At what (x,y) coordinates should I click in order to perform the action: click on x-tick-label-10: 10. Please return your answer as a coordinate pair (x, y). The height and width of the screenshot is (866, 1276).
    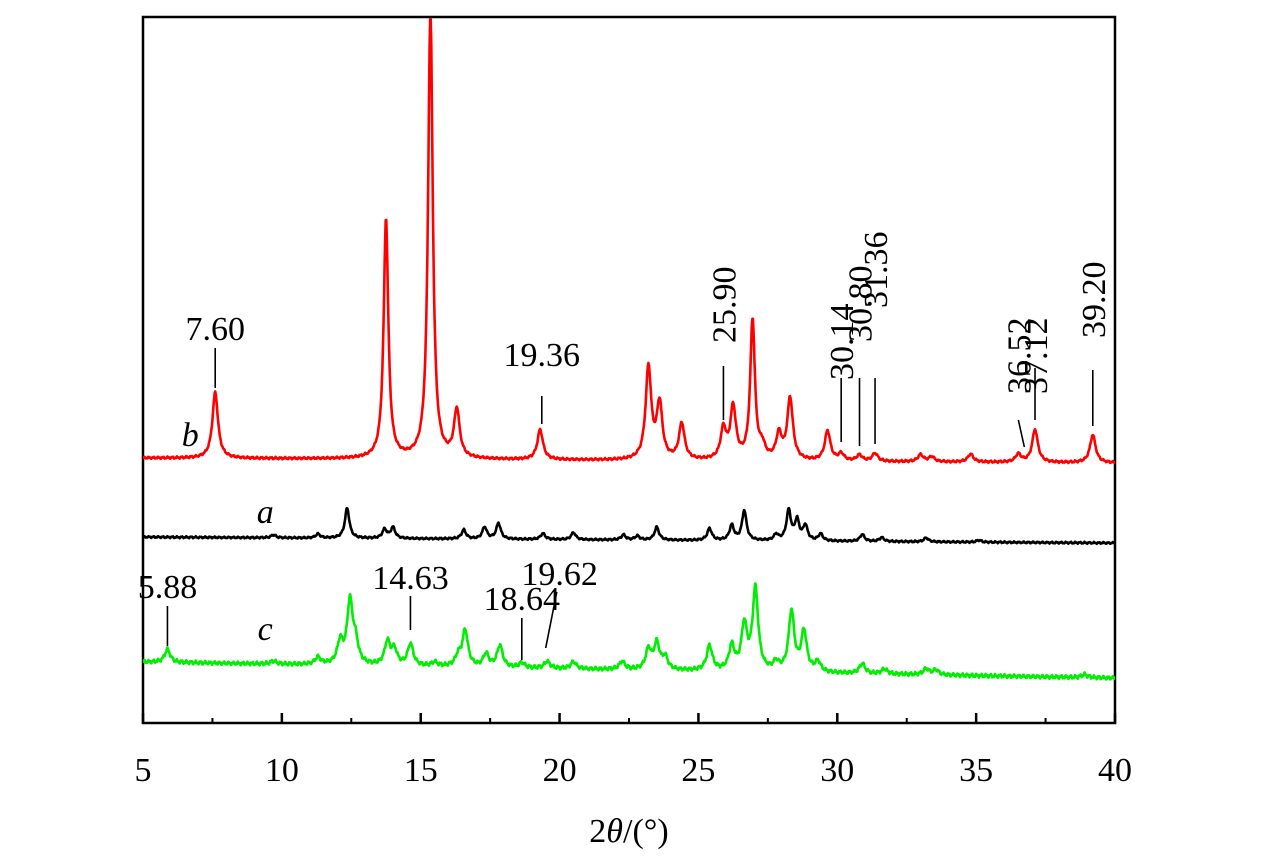
    Looking at the image, I should click on (282, 770).